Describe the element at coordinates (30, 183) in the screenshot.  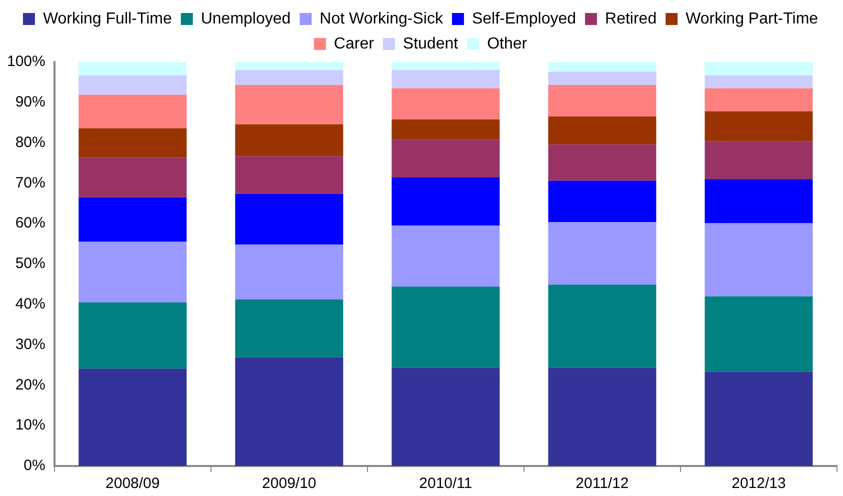
I see `y-tick-label: 70%` at that location.